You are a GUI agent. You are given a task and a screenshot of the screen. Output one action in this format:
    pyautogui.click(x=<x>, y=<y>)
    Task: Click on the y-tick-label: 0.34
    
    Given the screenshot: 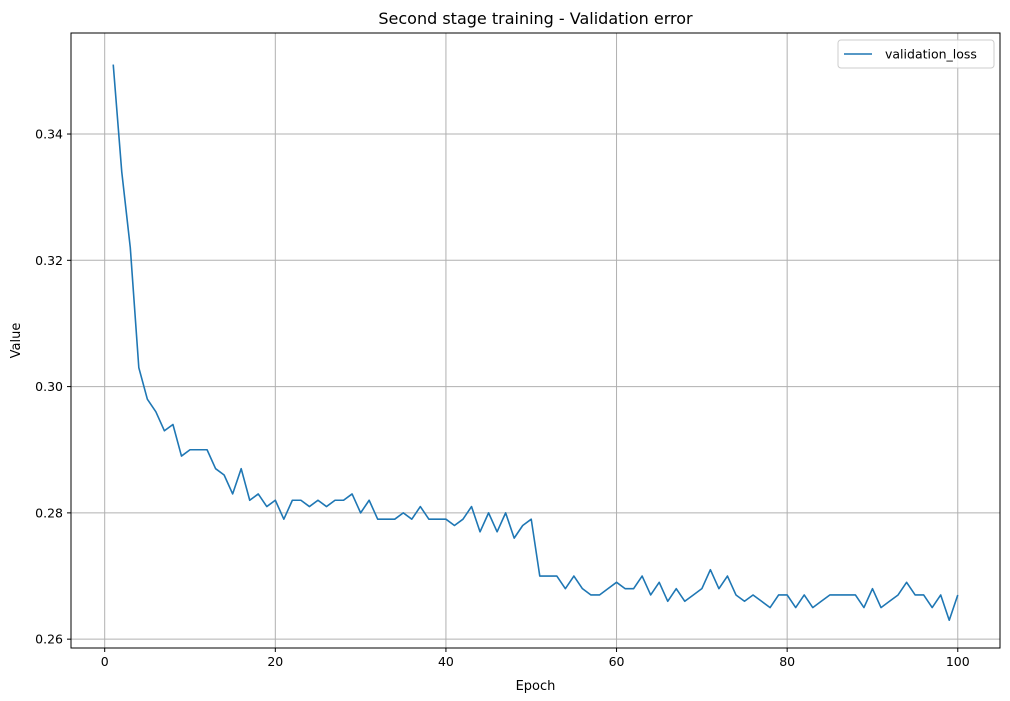 What is the action you would take?
    pyautogui.click(x=49, y=134)
    